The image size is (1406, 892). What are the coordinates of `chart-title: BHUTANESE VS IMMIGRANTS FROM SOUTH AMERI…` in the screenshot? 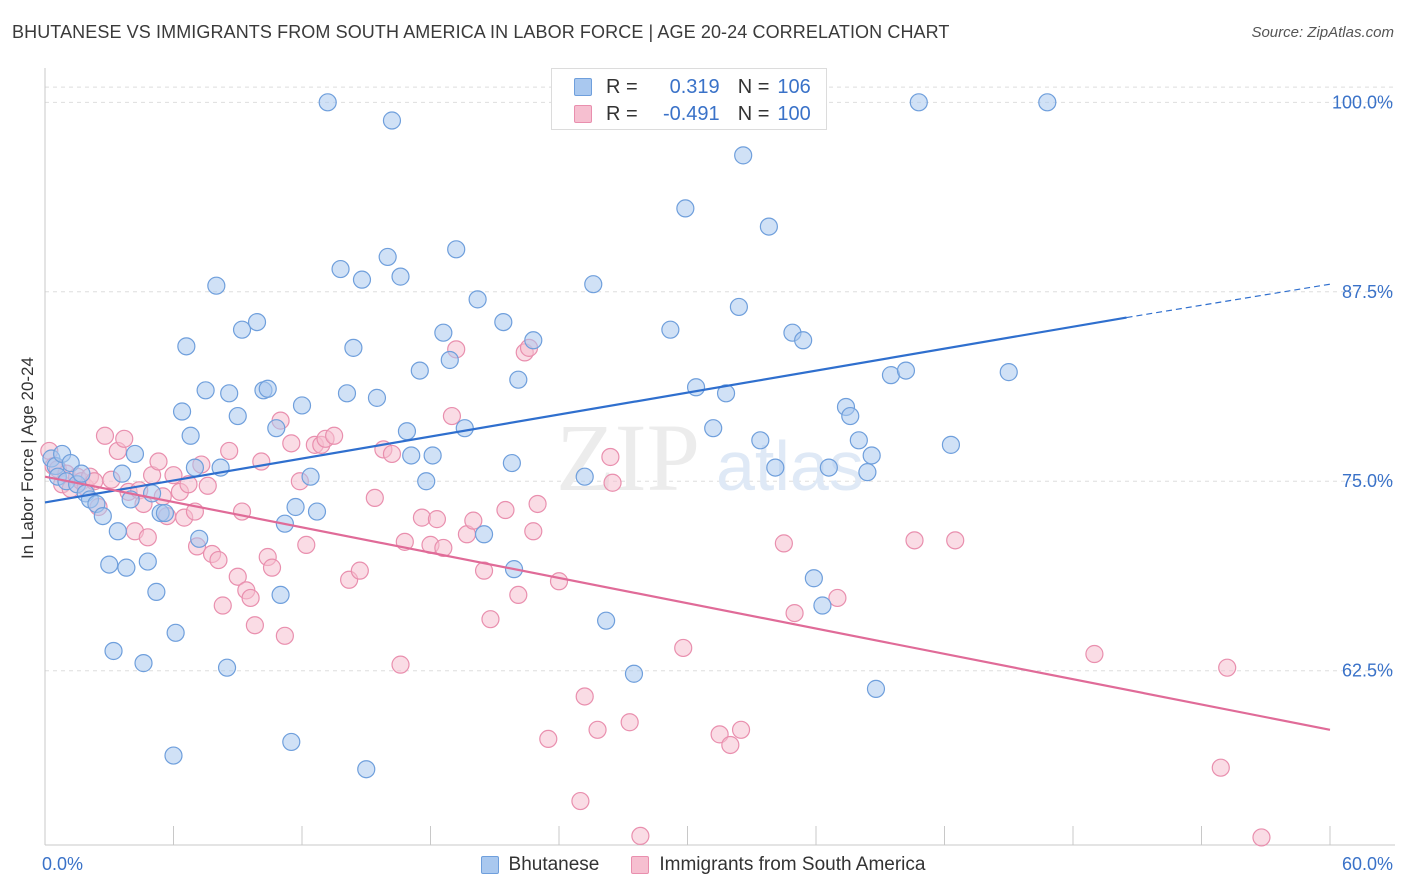 It's located at (481, 32).